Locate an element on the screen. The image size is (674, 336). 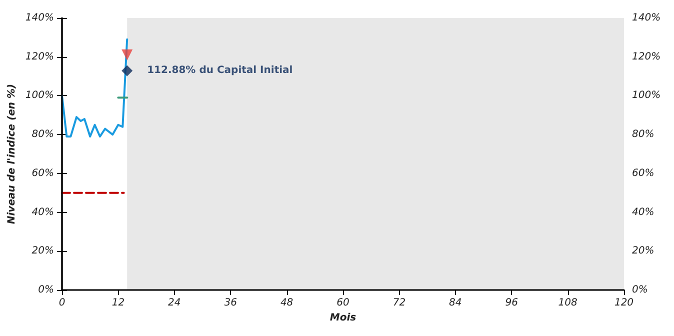
x-tick-label: 84 is located at coordinates (455, 303).